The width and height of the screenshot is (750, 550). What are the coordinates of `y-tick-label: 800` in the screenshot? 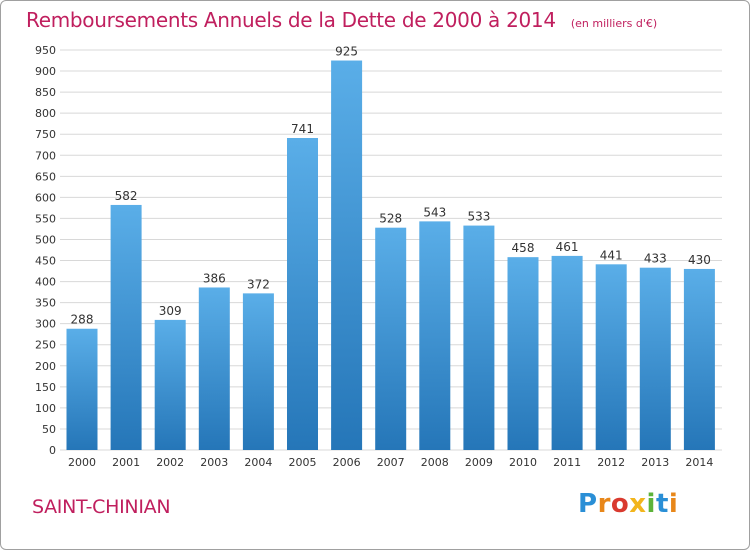 It's located at (45, 113).